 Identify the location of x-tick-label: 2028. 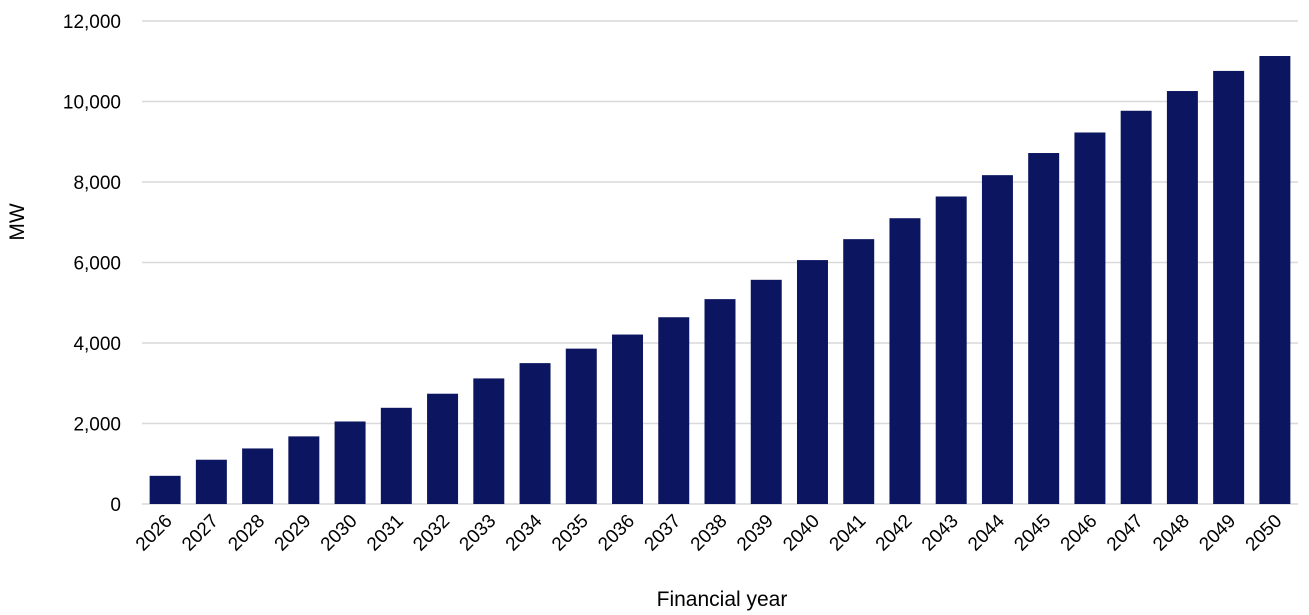
(246, 533).